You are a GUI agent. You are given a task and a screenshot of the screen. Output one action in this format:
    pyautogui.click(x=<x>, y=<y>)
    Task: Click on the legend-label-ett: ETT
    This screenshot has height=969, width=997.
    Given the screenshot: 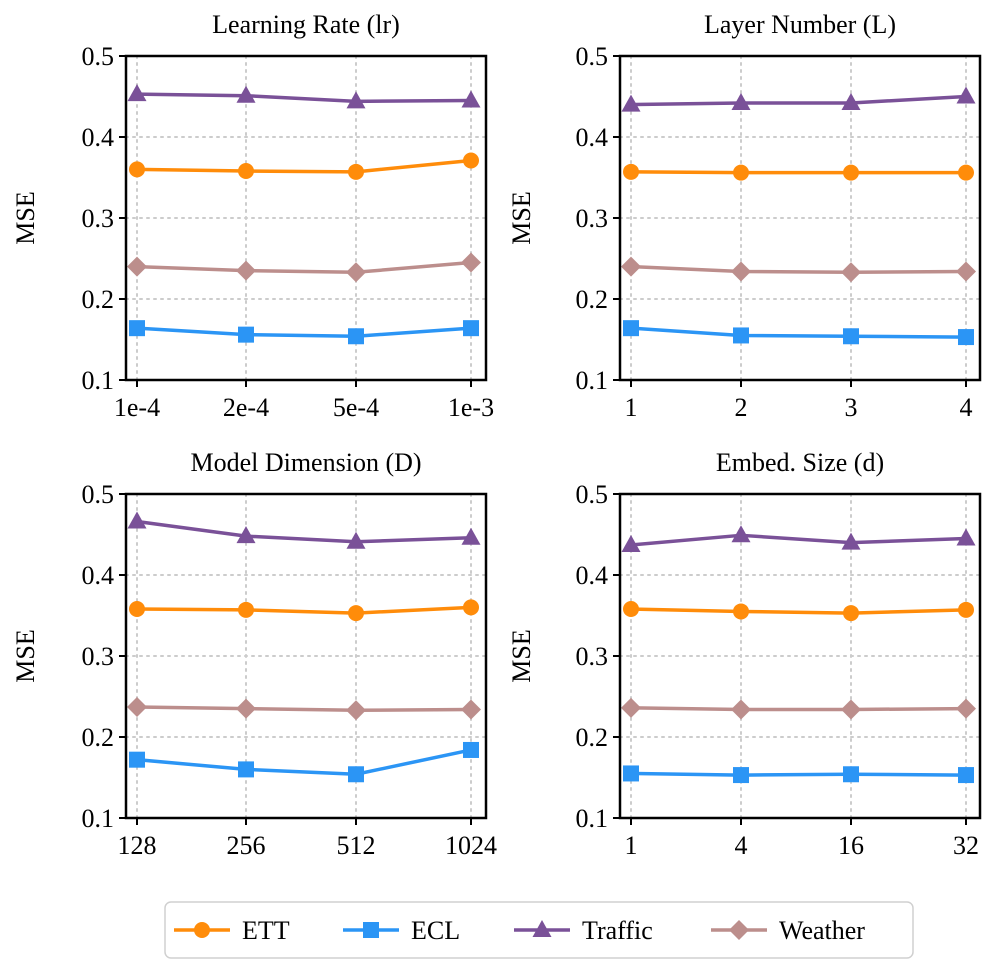 What is the action you would take?
    pyautogui.click(x=266, y=930)
    